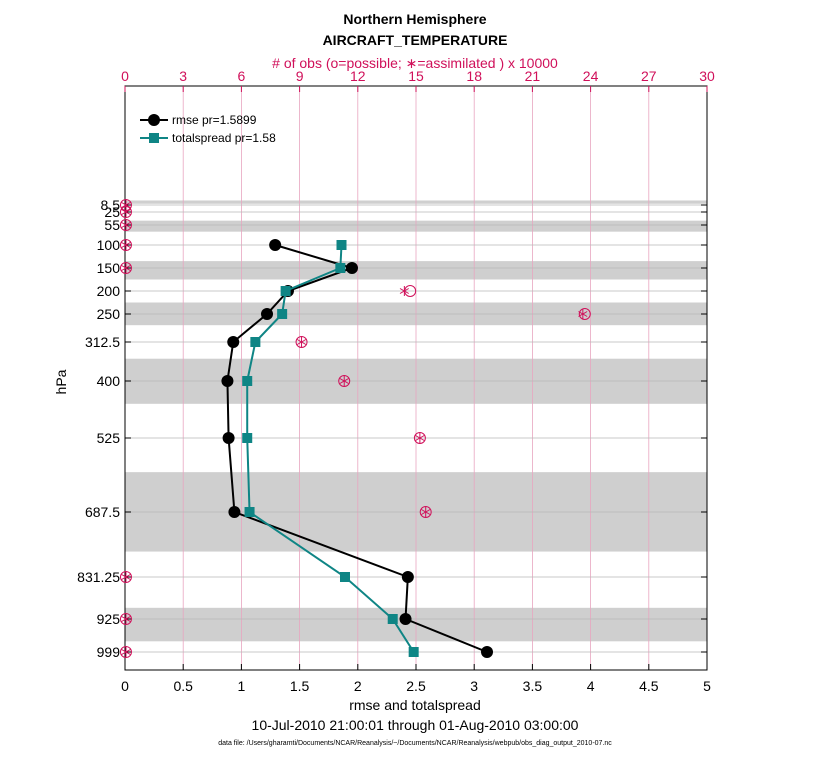 This screenshot has width=830, height=760. What do you see at coordinates (242, 76) in the screenshot?
I see `top-tick-label: 6` at bounding box center [242, 76].